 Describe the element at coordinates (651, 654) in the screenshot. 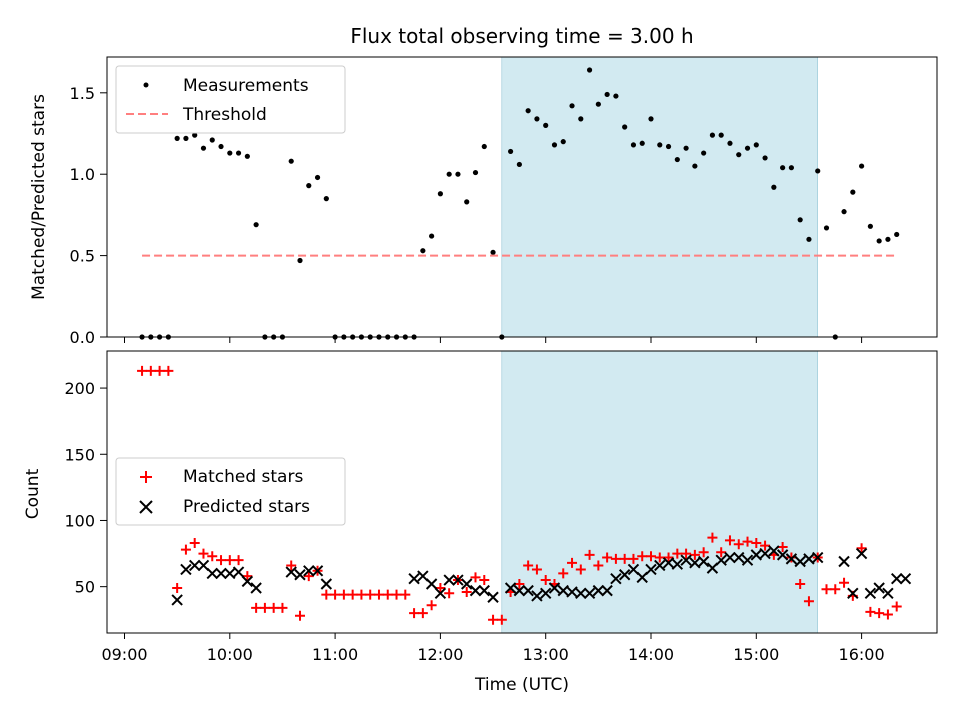

I see `x-tick-label: 14:00` at that location.